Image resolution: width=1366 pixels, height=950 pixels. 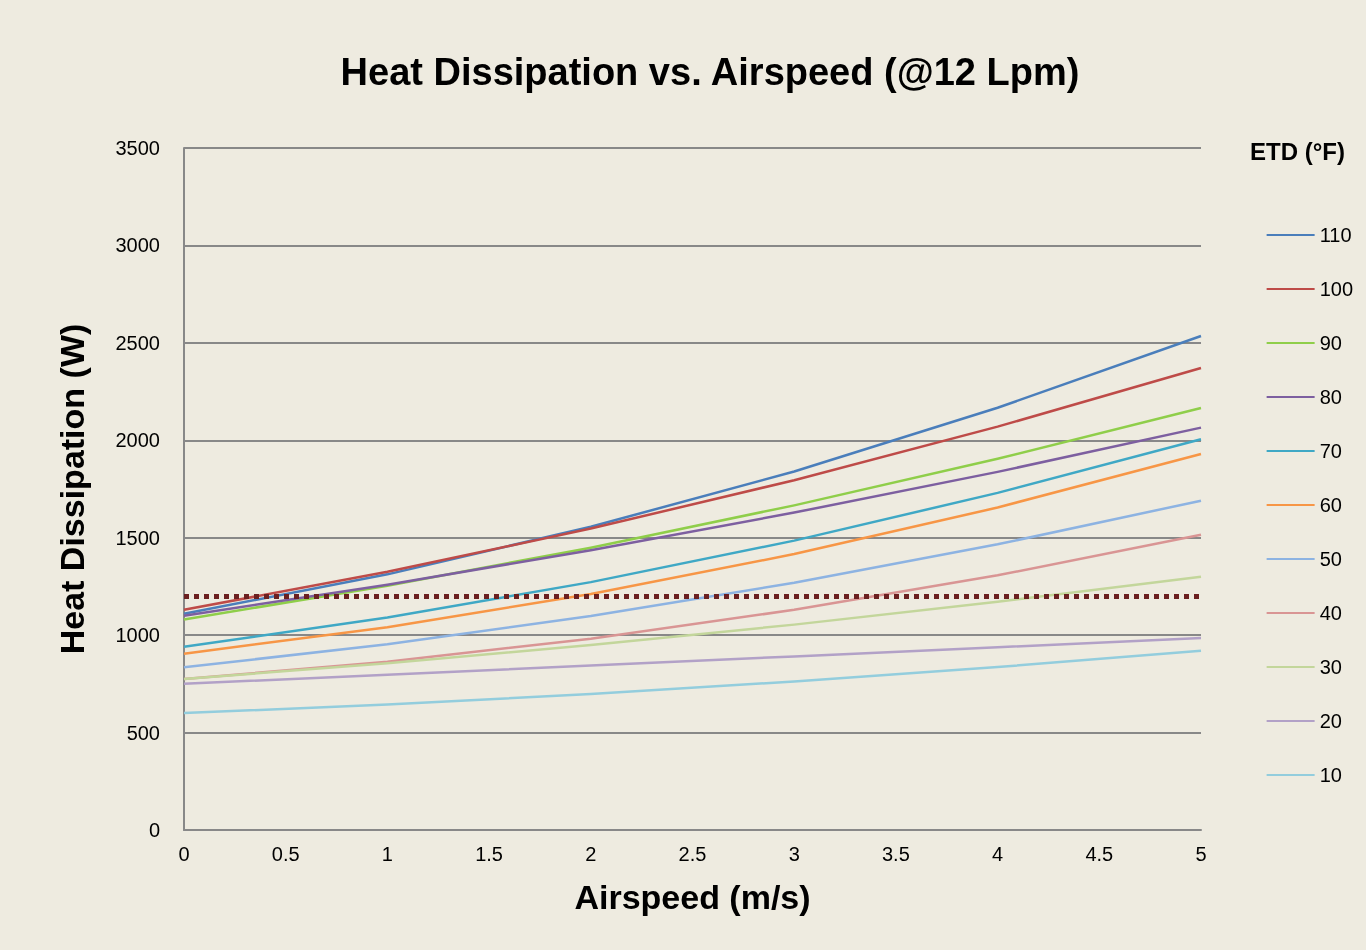 I want to click on legend-label: 50, so click(x=1330, y=559).